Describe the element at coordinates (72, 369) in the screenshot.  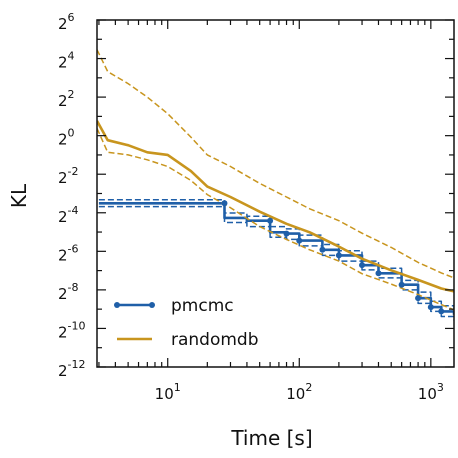
I see `y-tick-label: 2-12` at that location.